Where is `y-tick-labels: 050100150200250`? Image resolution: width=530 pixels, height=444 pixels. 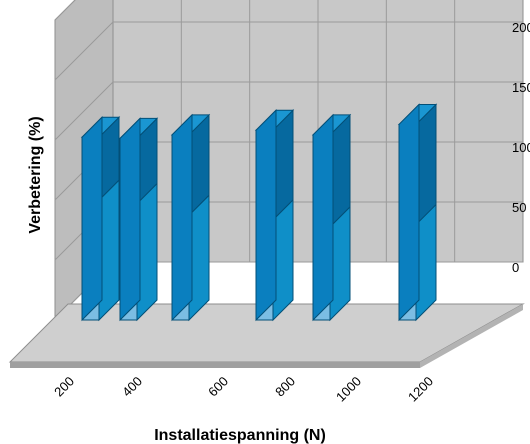 y-tick-labels: 050100150200250 is located at coordinates (521, 147).